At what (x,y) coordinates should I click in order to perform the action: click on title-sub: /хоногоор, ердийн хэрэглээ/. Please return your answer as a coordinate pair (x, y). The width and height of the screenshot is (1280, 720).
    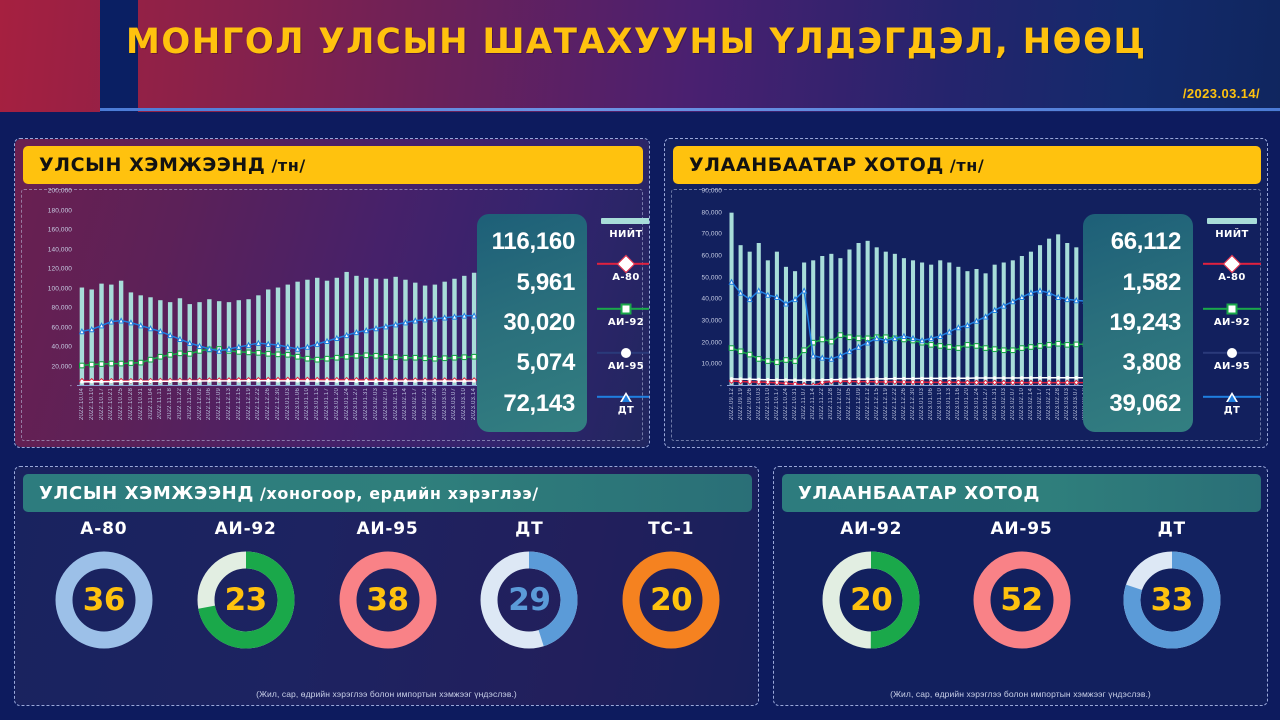
    Looking at the image, I should click on (399, 493).